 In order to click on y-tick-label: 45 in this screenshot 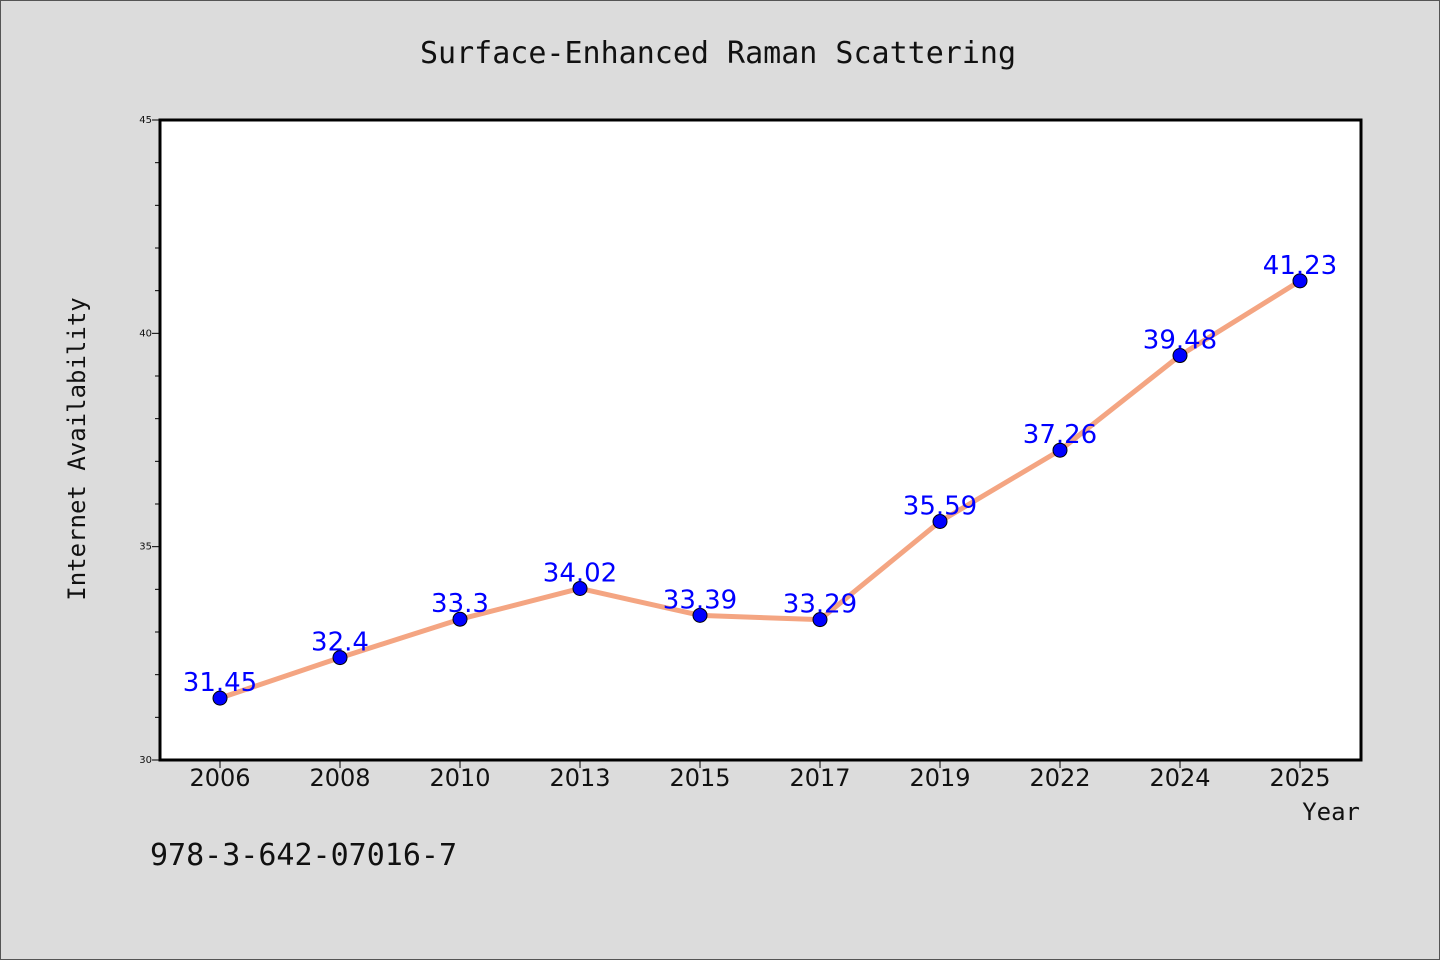, I will do `click(145, 120)`.